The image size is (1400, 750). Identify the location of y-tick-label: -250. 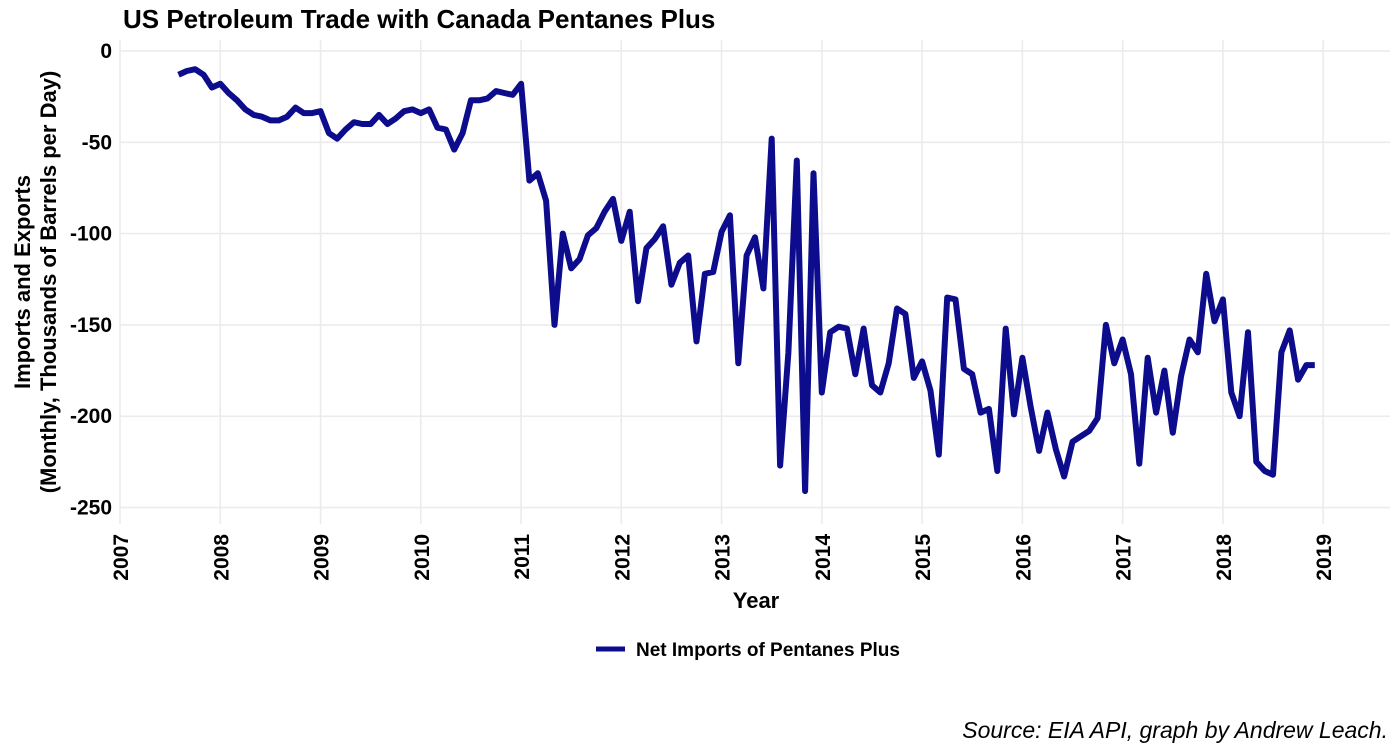
(91, 508).